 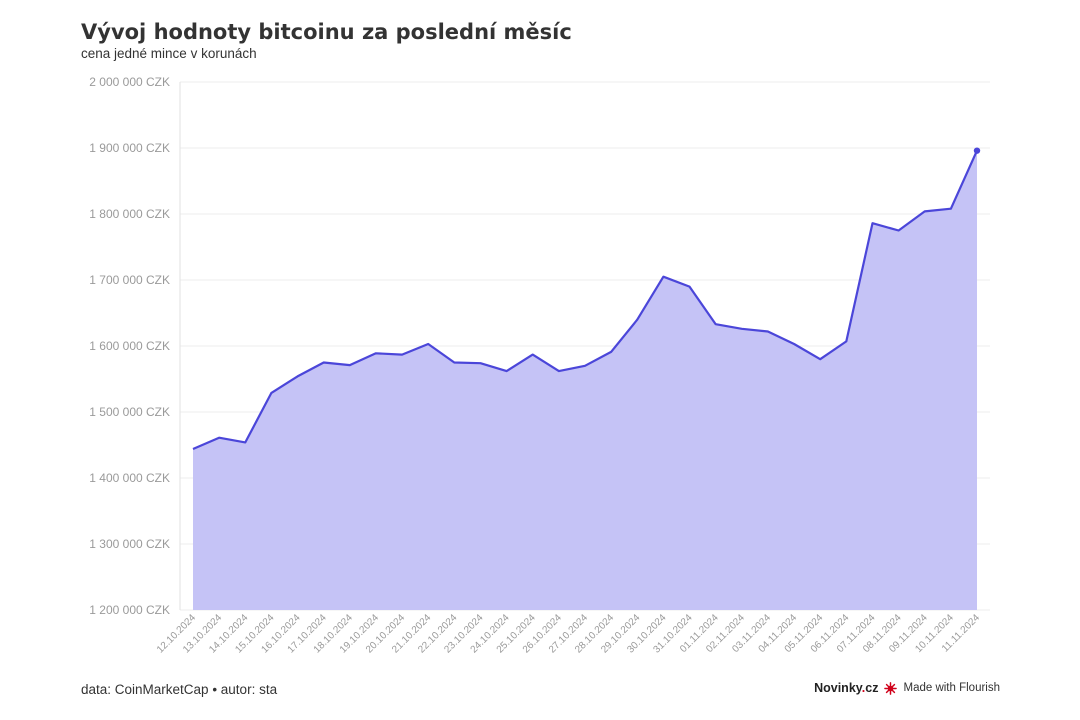 What do you see at coordinates (129, 544) in the screenshot?
I see `y-tick-label: 1 300 000 CZK` at bounding box center [129, 544].